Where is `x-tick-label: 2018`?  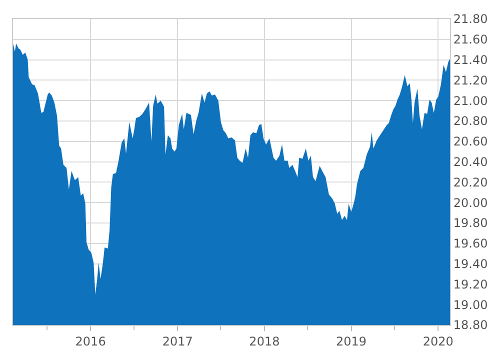 x-tick-label: 2018 is located at coordinates (264, 341).